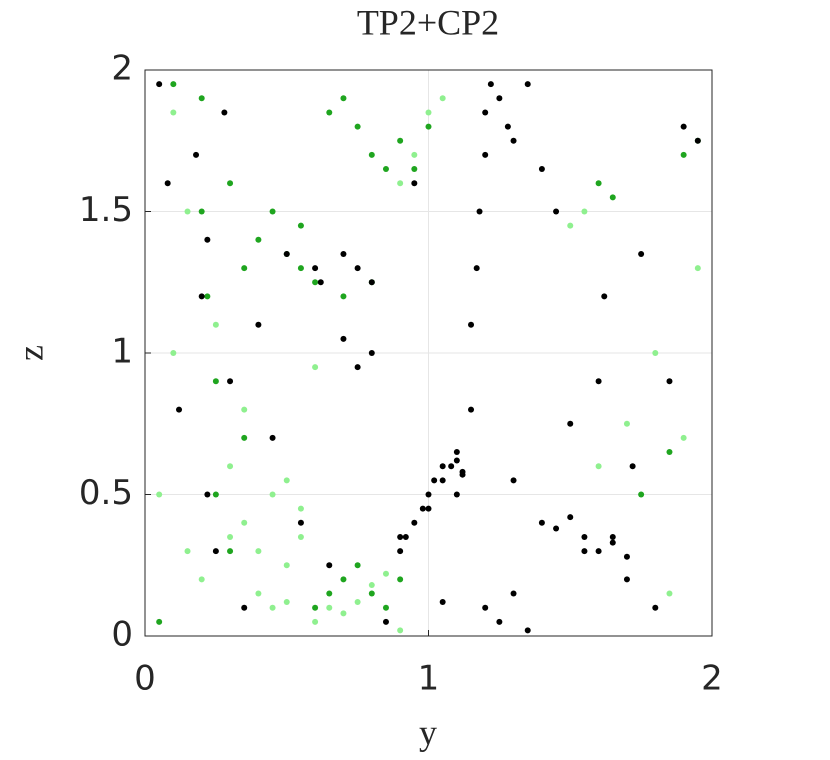 The width and height of the screenshot is (830, 760). Describe the element at coordinates (106, 210) in the screenshot. I see `y-tick-label: 1.5` at that location.